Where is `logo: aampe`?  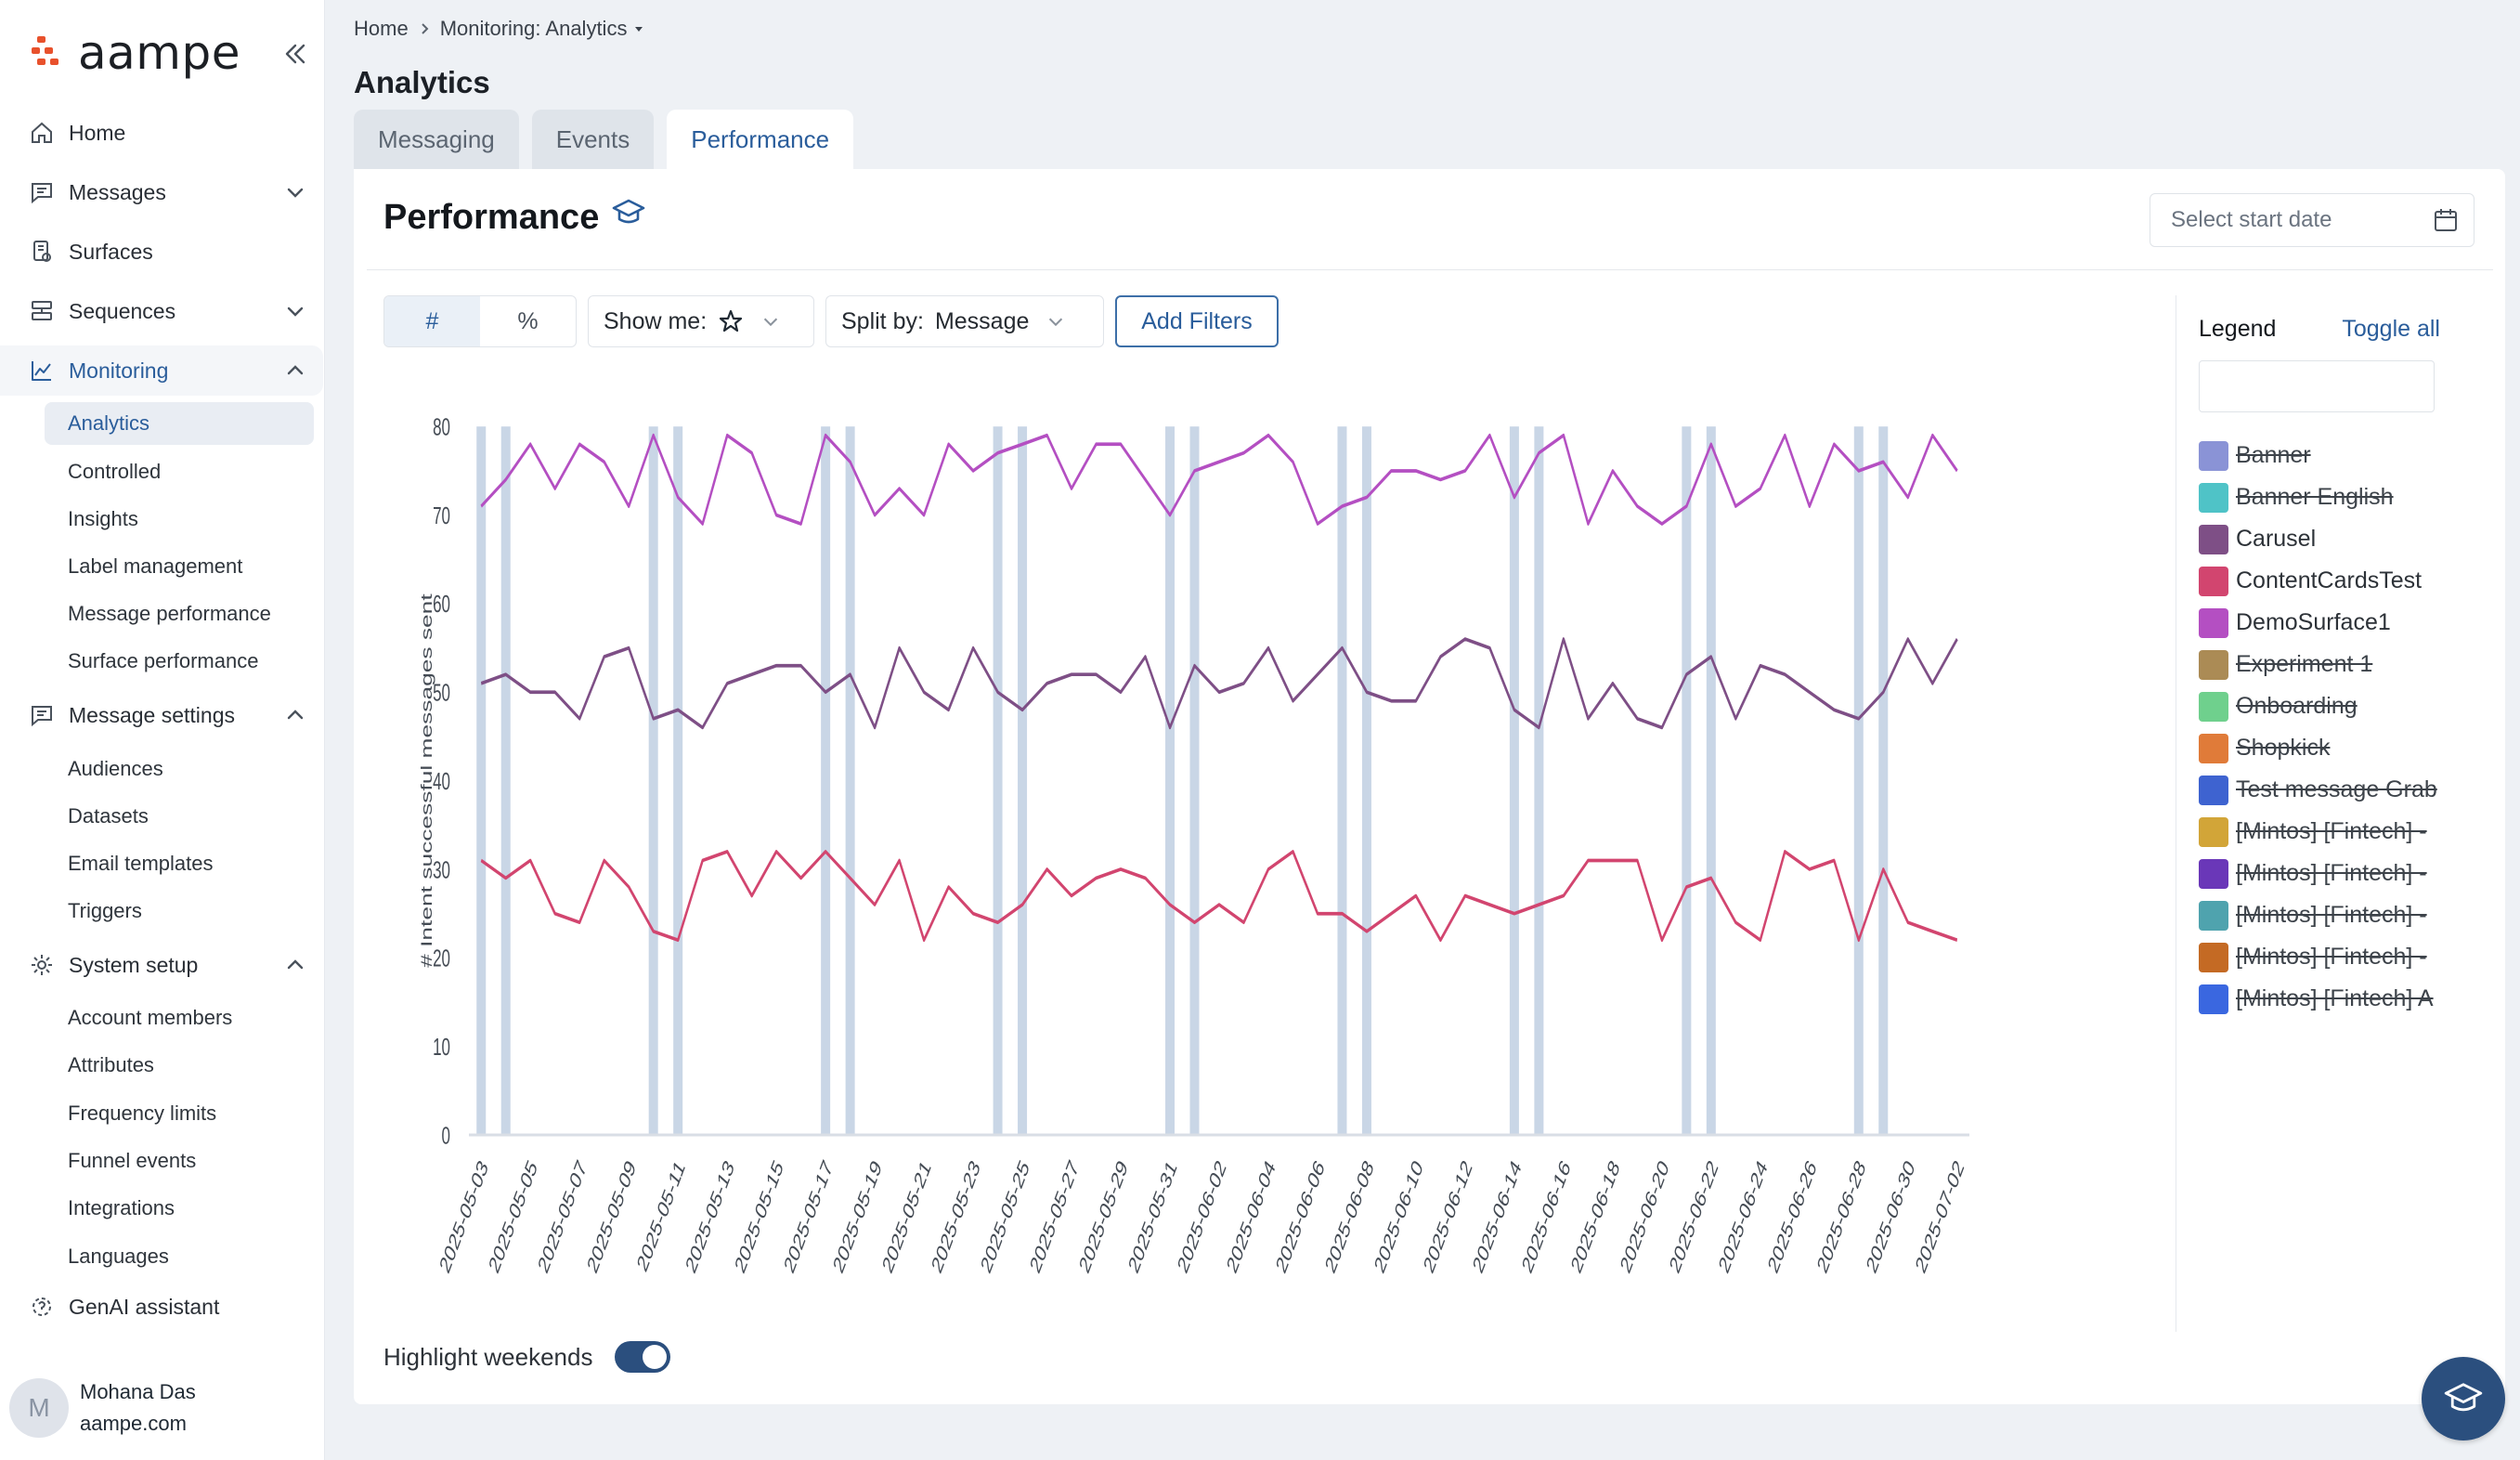 logo: aampe is located at coordinates (136, 53).